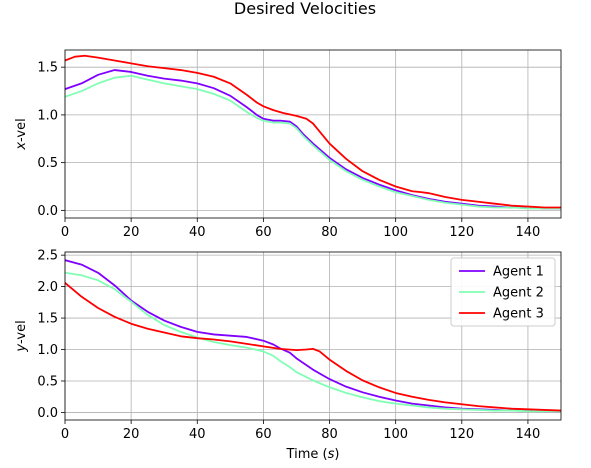 This screenshot has height=468, width=591. What do you see at coordinates (263, 434) in the screenshot?
I see `p1-x-tick-label-3: 60` at bounding box center [263, 434].